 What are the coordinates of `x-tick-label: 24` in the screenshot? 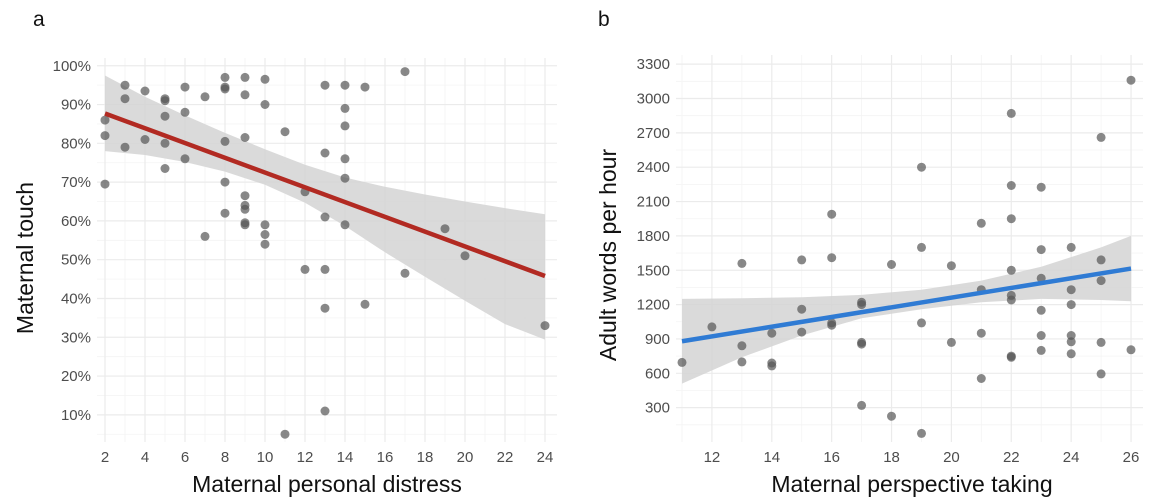 It's located at (1071, 457).